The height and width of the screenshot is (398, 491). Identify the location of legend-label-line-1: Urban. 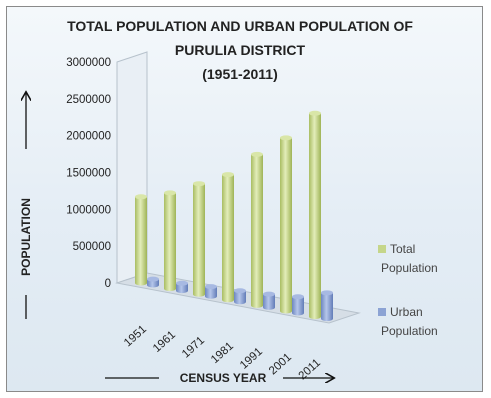
(406, 312).